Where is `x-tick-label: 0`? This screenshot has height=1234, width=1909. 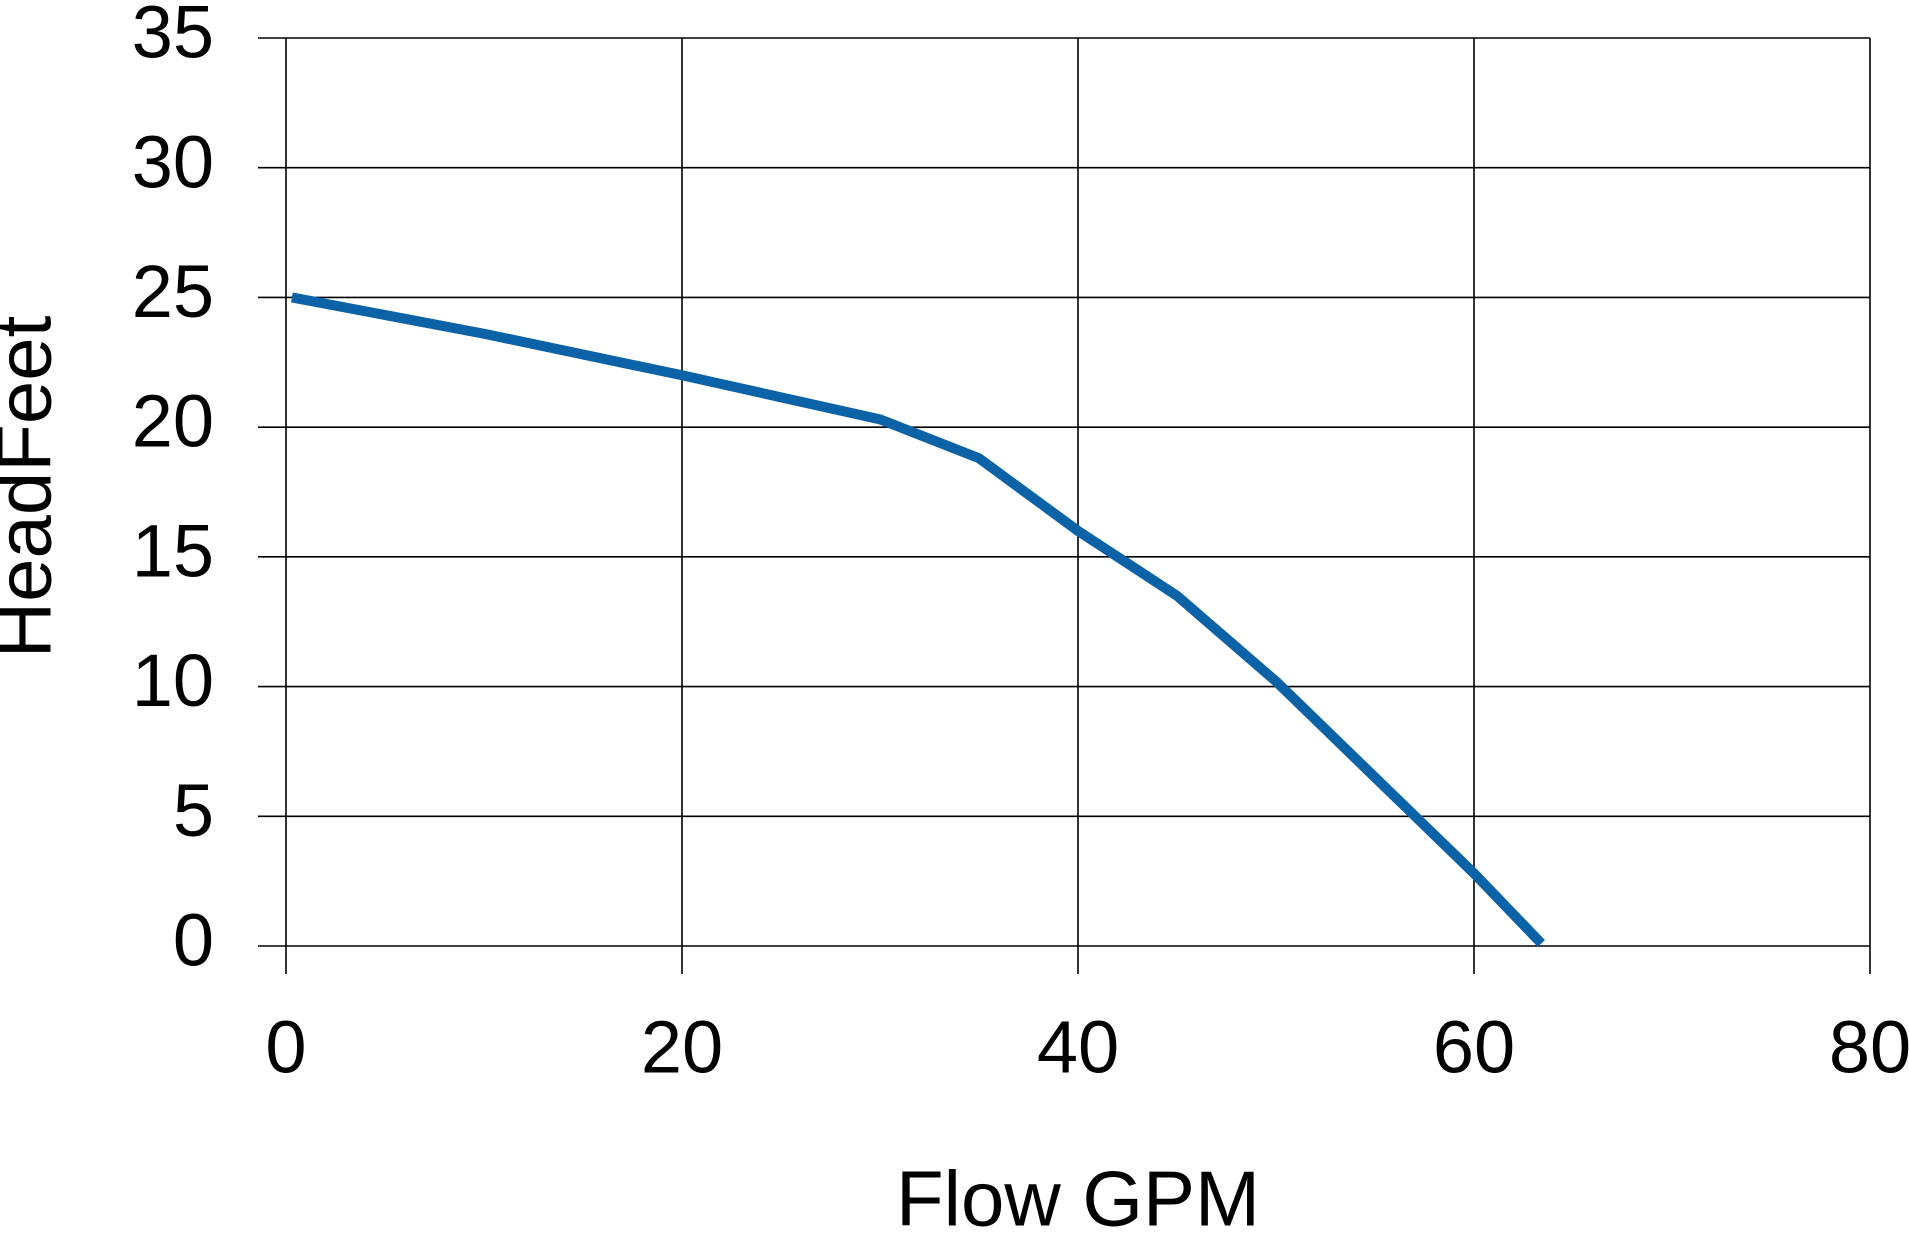
x-tick-label: 0 is located at coordinates (285, 1047).